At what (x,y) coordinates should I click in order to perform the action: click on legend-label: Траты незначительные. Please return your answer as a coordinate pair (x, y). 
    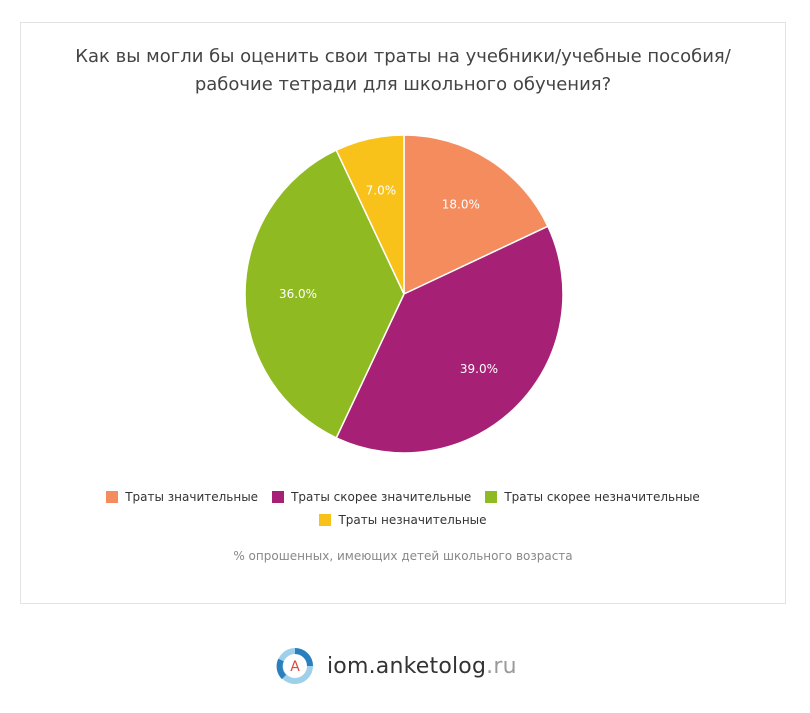
    Looking at the image, I should click on (412, 519).